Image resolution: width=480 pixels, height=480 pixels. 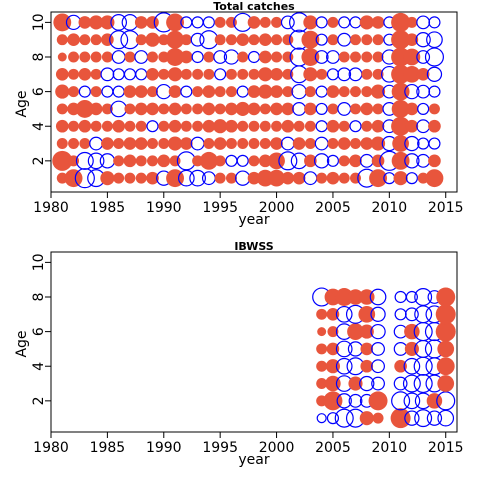 I want to click on chart-title: Total catches, so click(x=254, y=6).